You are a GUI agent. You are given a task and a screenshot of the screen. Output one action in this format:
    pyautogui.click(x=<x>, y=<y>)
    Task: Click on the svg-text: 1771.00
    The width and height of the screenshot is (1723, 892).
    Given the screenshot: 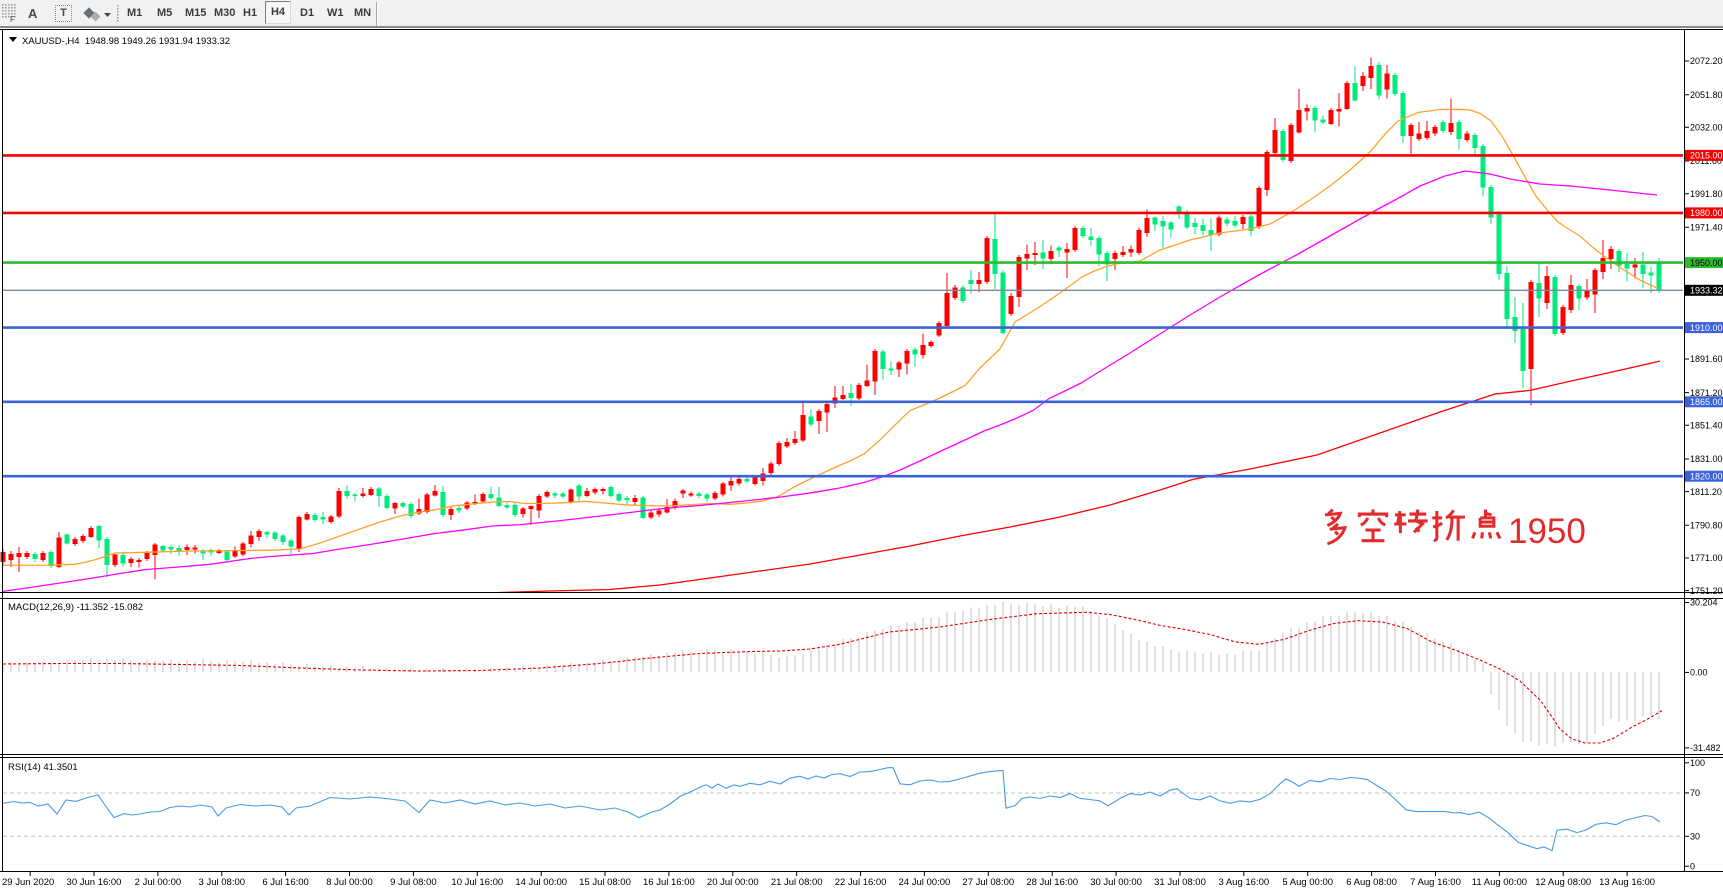 What is the action you would take?
    pyautogui.click(x=1706, y=558)
    